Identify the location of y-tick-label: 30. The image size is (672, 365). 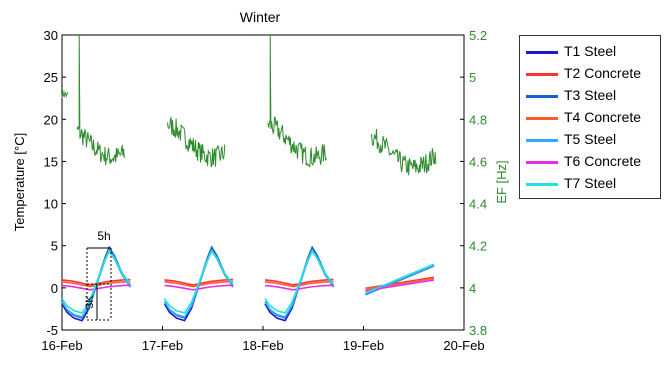
(51, 35).